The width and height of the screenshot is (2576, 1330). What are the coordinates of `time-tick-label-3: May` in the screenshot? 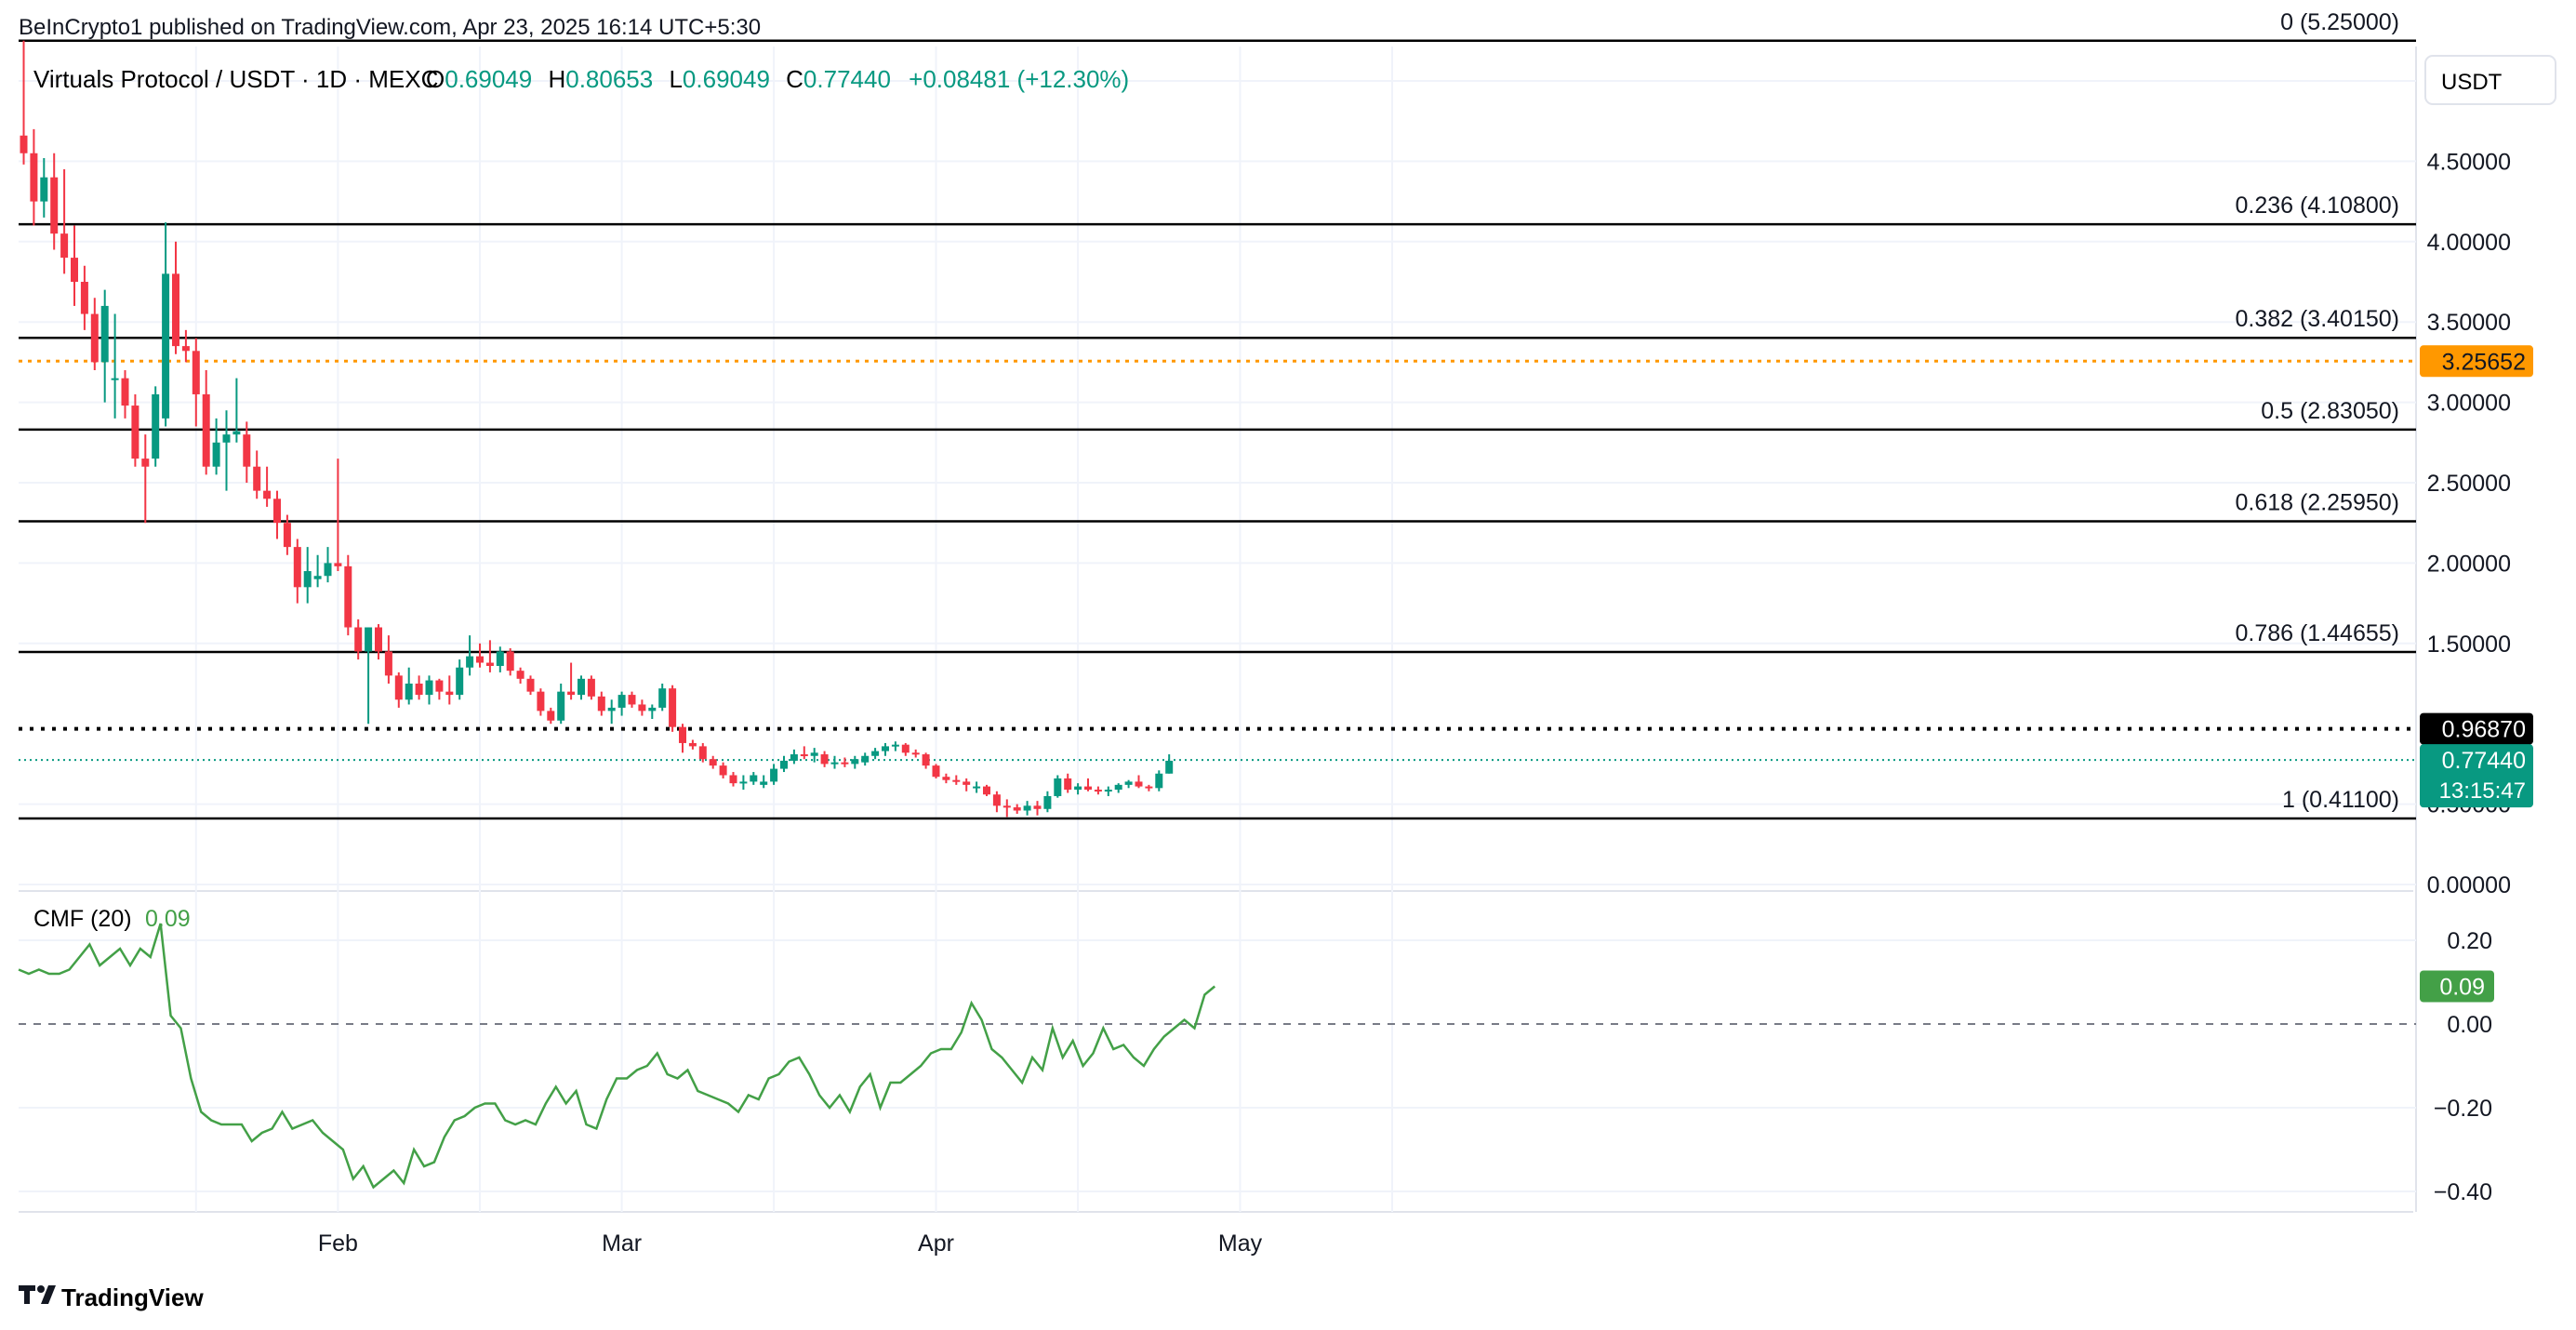 It's located at (1240, 1243).